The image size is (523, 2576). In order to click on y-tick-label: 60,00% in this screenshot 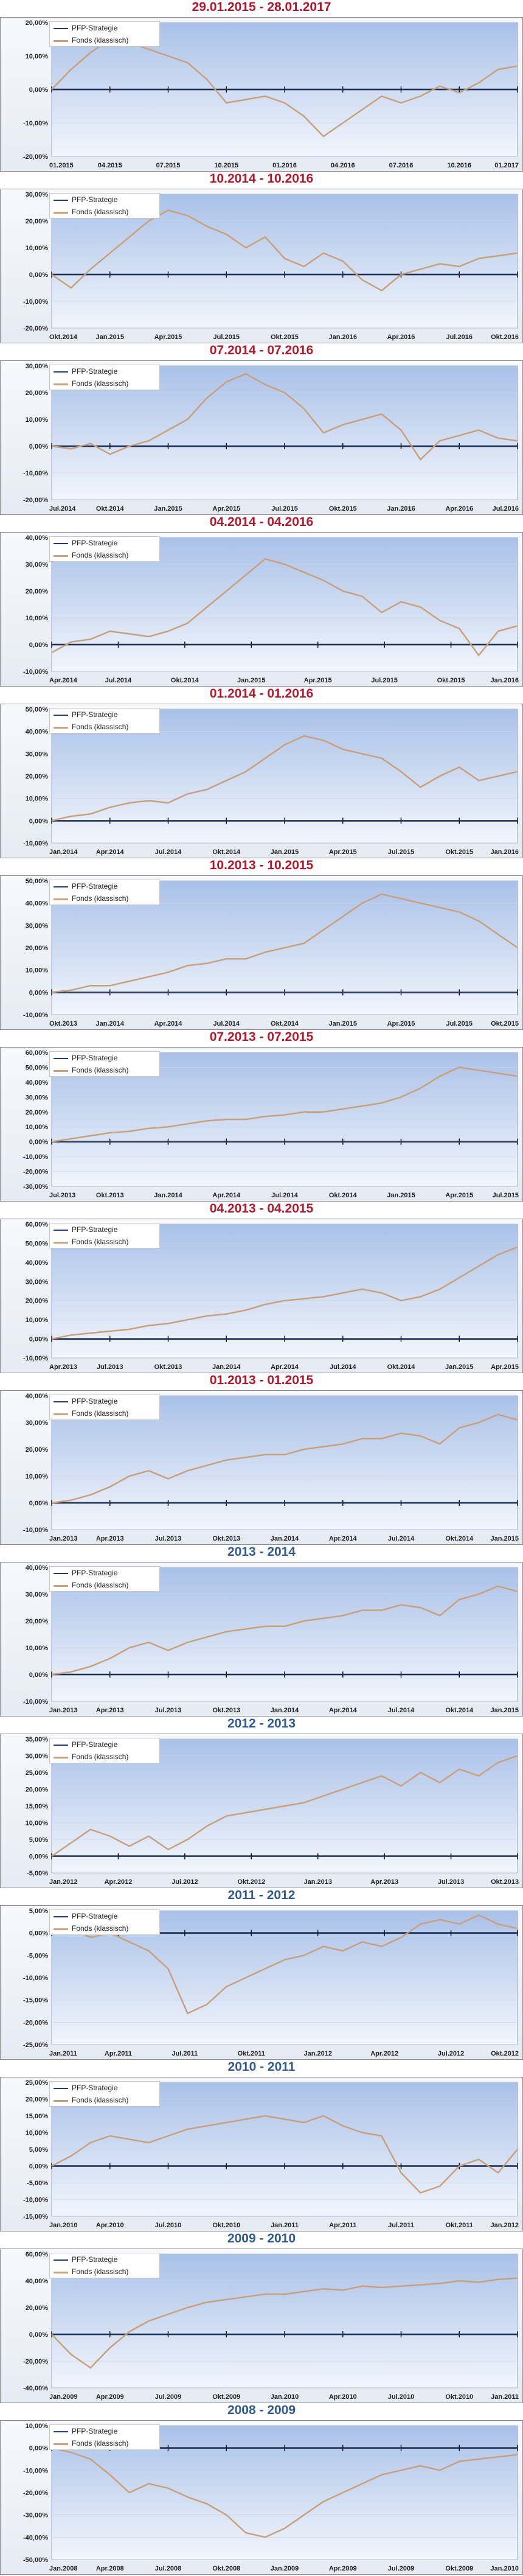, I will do `click(38, 1224)`.